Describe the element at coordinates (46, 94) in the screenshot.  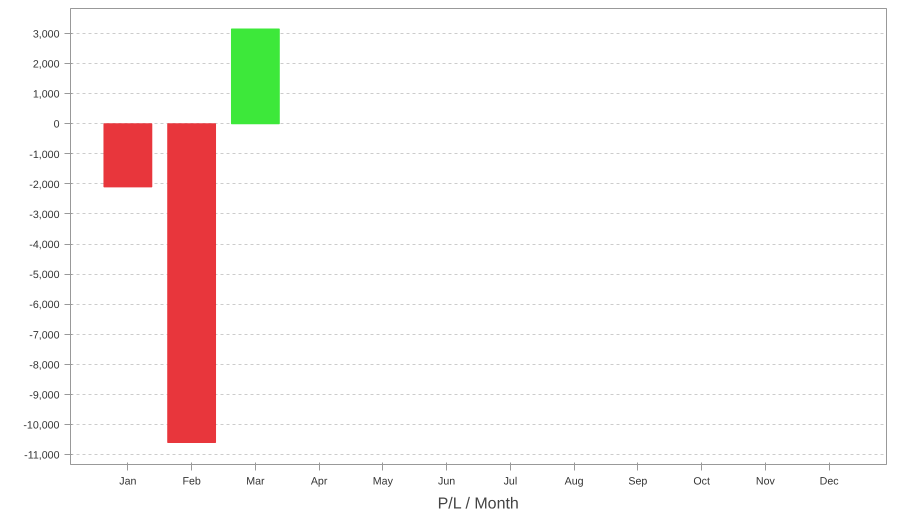
I see `y-tick-label: 1,000` at that location.